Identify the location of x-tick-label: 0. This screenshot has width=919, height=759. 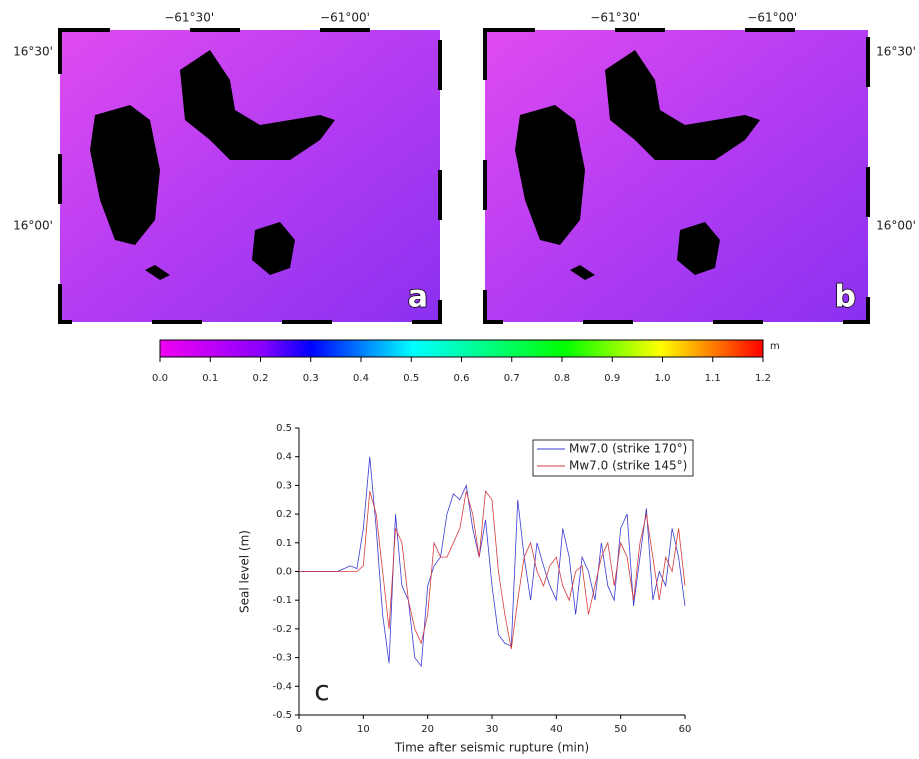
(299, 729).